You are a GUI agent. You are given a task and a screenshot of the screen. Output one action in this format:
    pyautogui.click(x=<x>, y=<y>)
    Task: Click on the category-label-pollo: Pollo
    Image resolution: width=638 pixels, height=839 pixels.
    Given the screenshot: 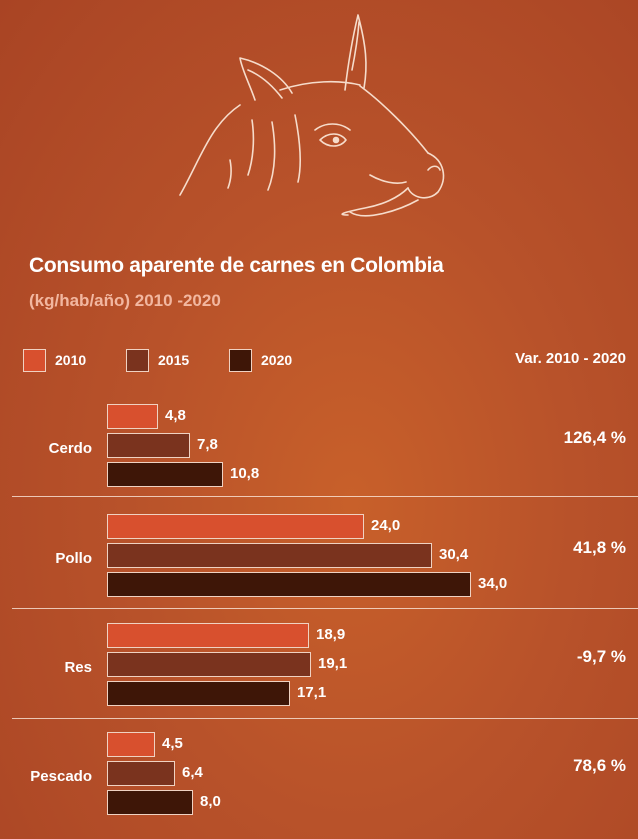 What is the action you would take?
    pyautogui.click(x=73, y=558)
    